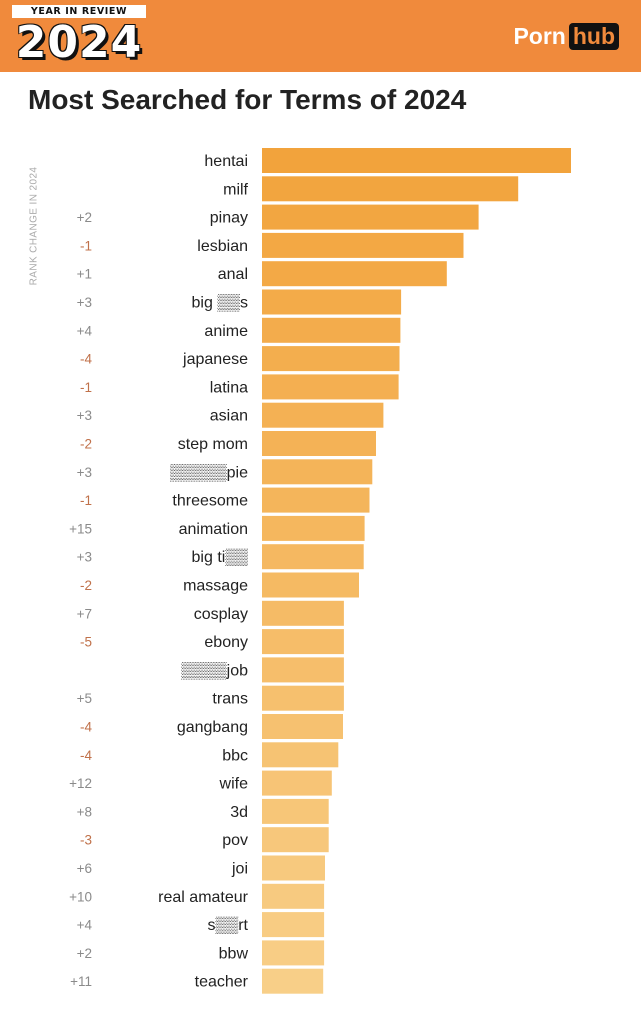 The image size is (641, 1024). Describe the element at coordinates (79, 11) in the screenshot. I see `badge-caption: YEAR IN REVIEW` at that location.